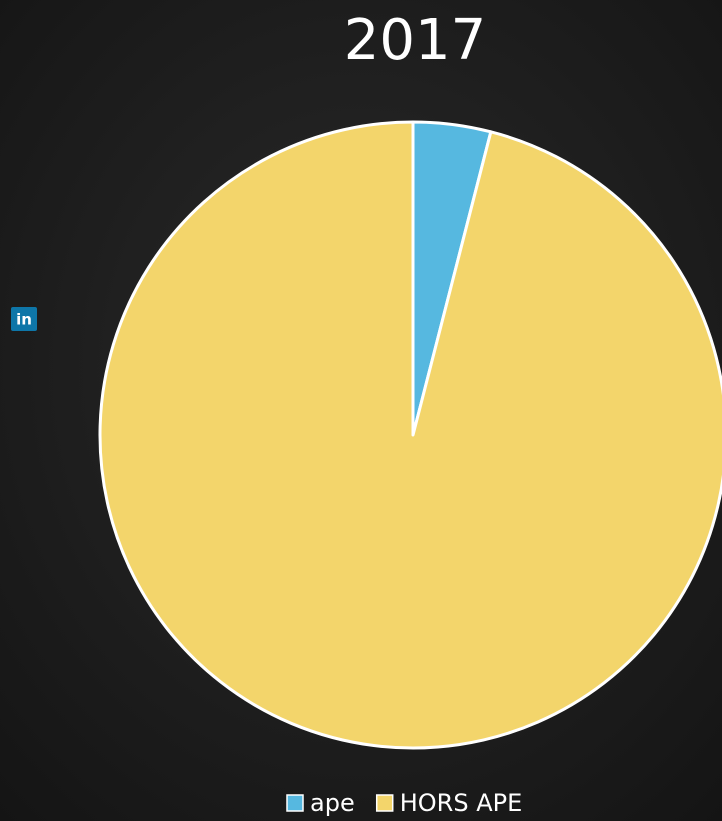 This screenshot has height=821, width=722. I want to click on legend-label: HORS APE, so click(461, 803).